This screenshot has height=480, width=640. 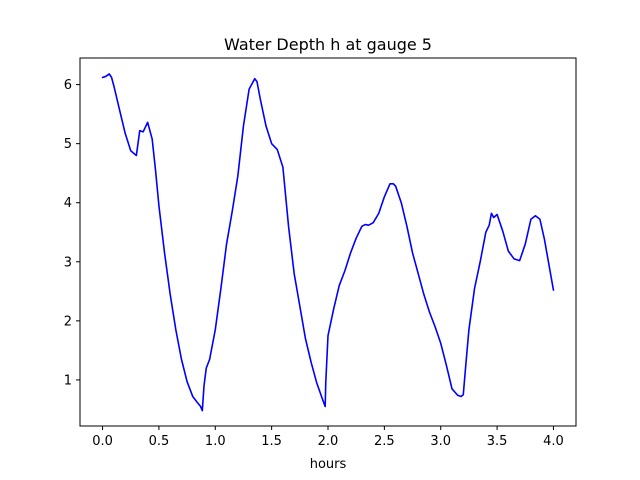 I want to click on x-tick-label: 1.0, so click(x=215, y=441).